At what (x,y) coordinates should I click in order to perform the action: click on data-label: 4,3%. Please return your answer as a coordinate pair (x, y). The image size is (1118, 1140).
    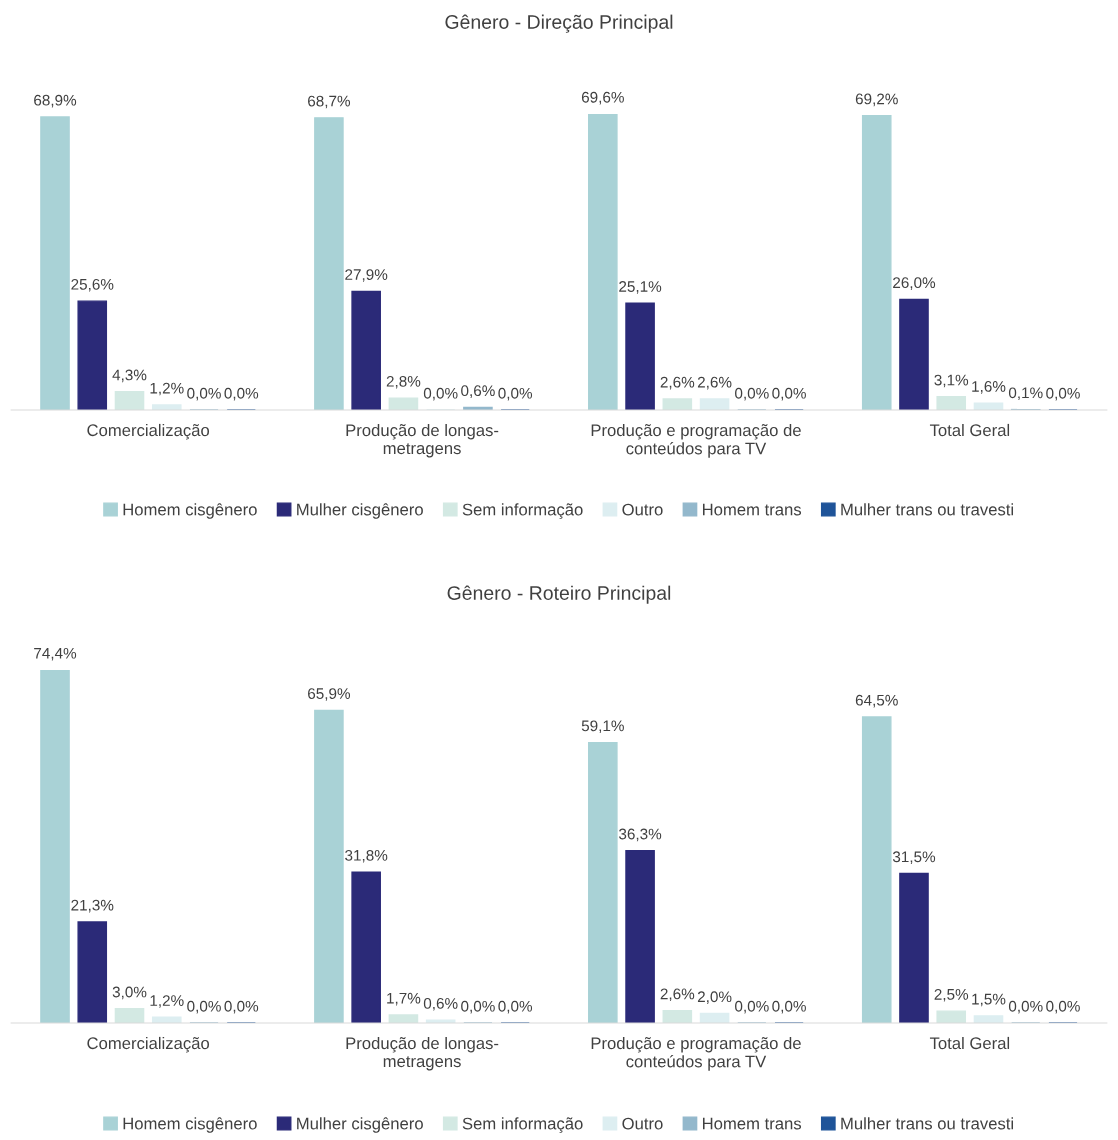
    Looking at the image, I should click on (129, 376).